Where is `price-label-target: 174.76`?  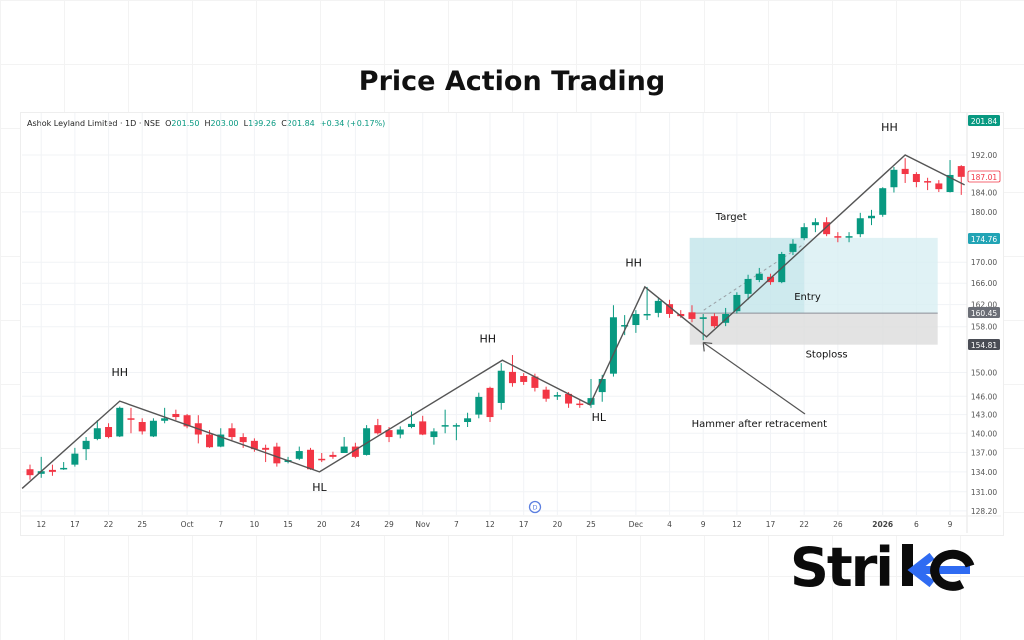 price-label-target: 174.76 is located at coordinates (984, 238).